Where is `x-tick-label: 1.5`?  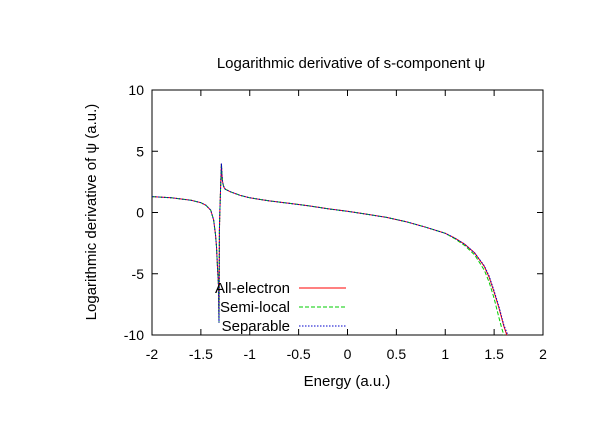
x-tick-label: 1.5 is located at coordinates (494, 354).